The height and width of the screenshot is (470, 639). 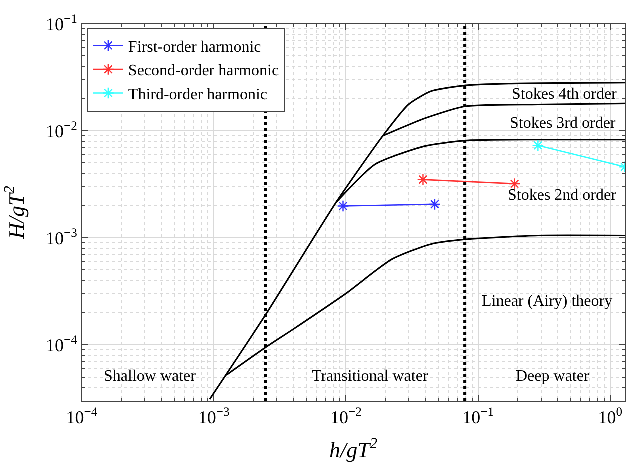 What do you see at coordinates (547, 301) in the screenshot?
I see `annotation: Linear (Airy) theory` at bounding box center [547, 301].